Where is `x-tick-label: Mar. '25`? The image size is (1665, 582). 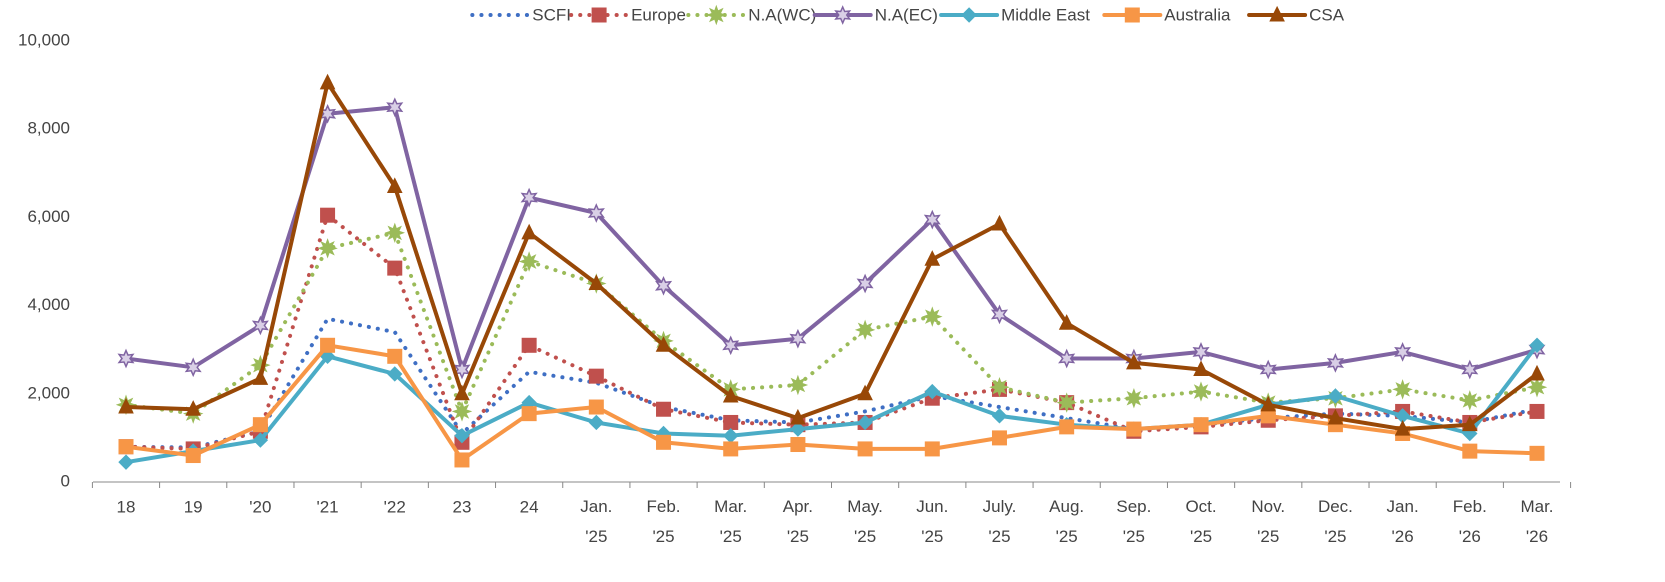 x-tick-label: Mar. '25 is located at coordinates (730, 521).